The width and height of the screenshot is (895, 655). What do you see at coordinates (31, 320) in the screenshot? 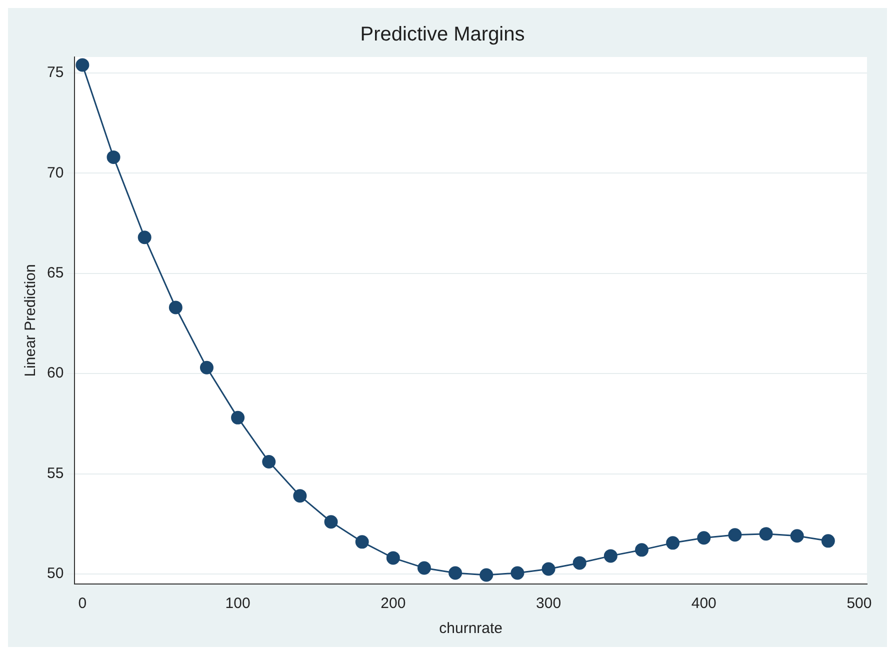
I see `y-axis-title: Linear Prediction` at bounding box center [31, 320].